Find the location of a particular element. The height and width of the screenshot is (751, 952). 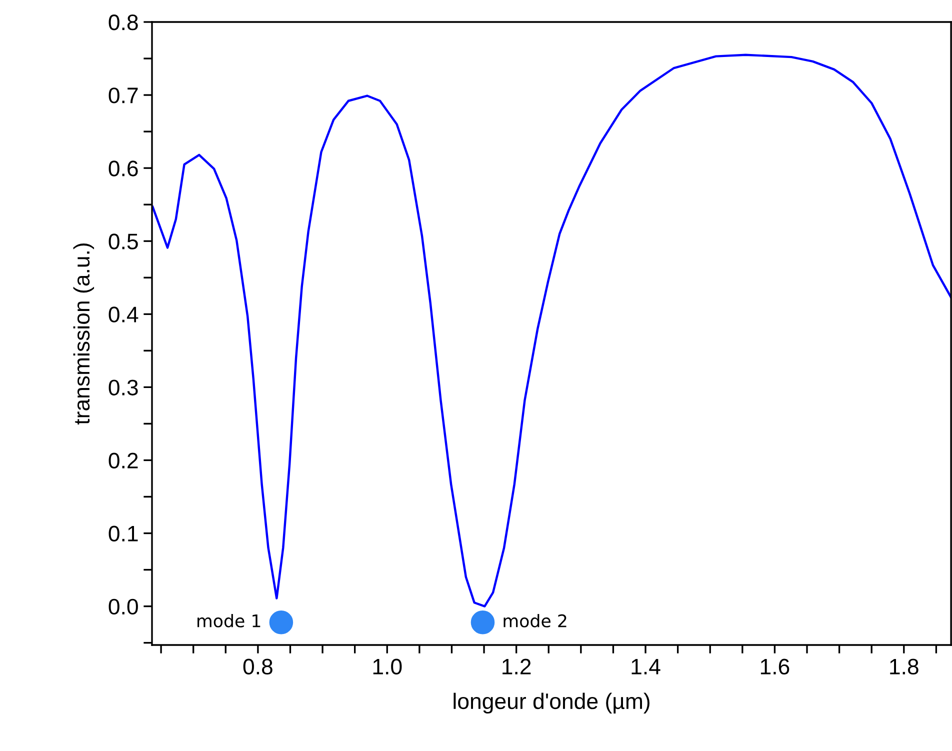

x-tick-label: 1.0 is located at coordinates (387, 666).